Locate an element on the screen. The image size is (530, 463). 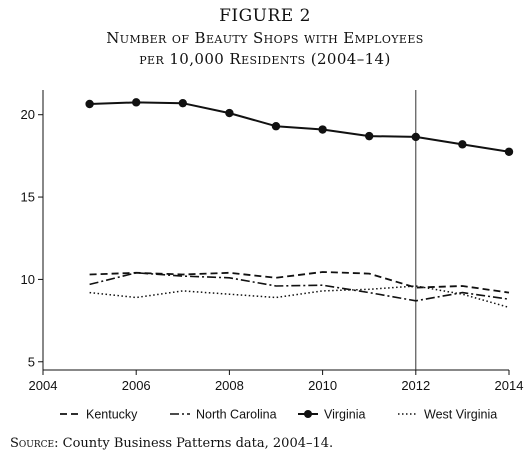
figure-label: FIGURE 2 is located at coordinates (265, 16).